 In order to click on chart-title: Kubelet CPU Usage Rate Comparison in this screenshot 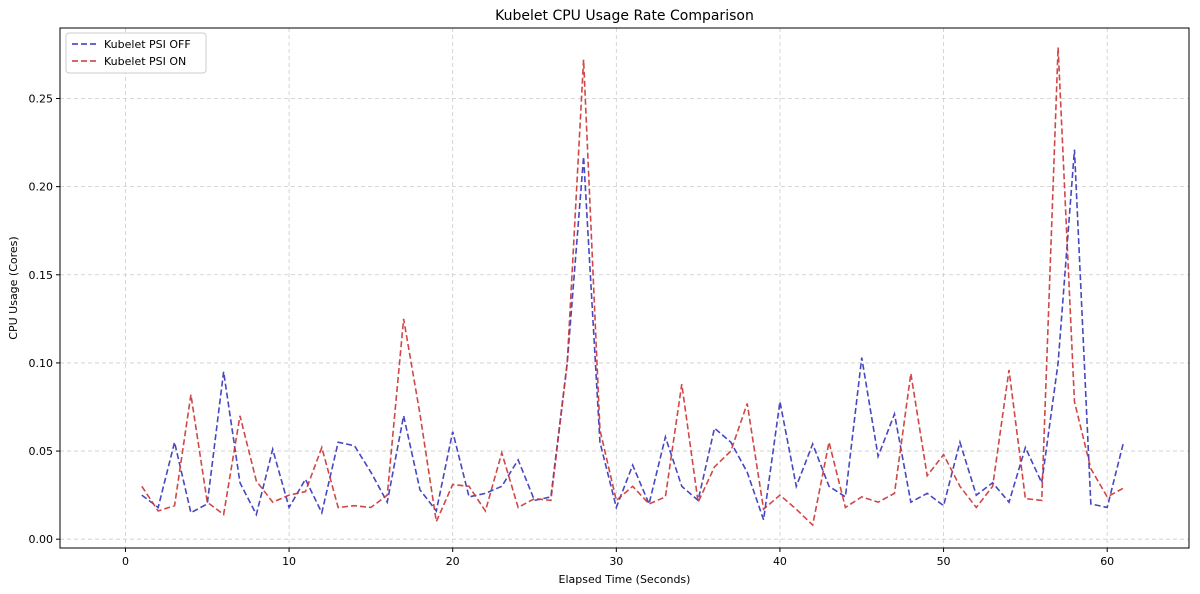, I will do `click(624, 16)`.